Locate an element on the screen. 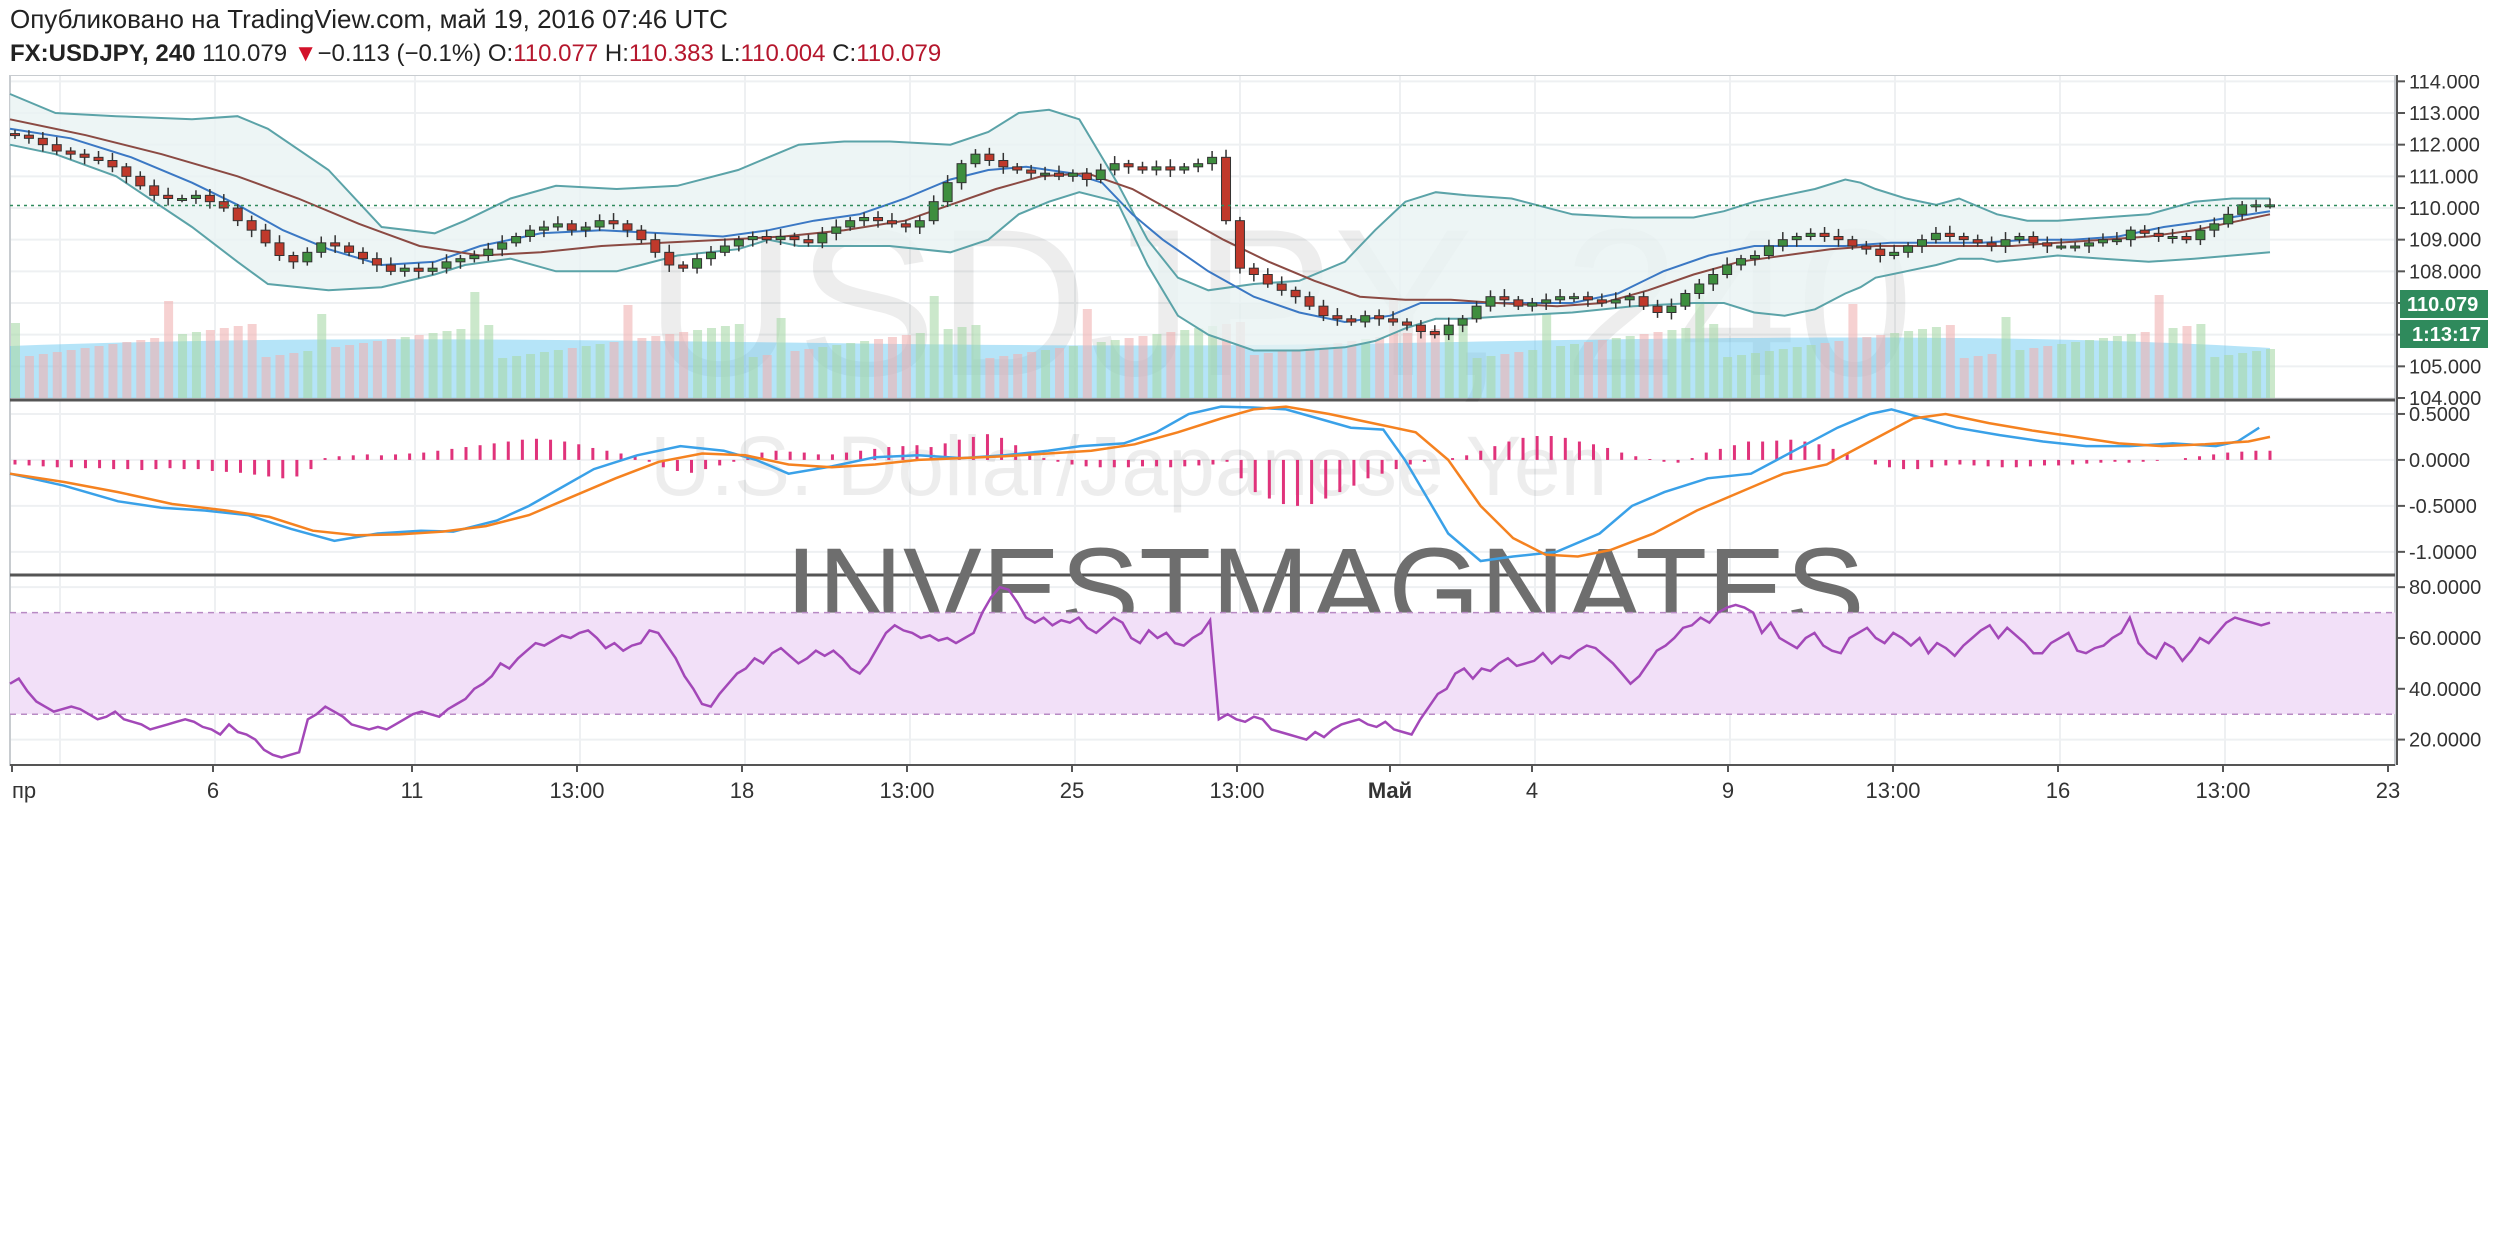  rsi-panel is located at coordinates (1202, 672).